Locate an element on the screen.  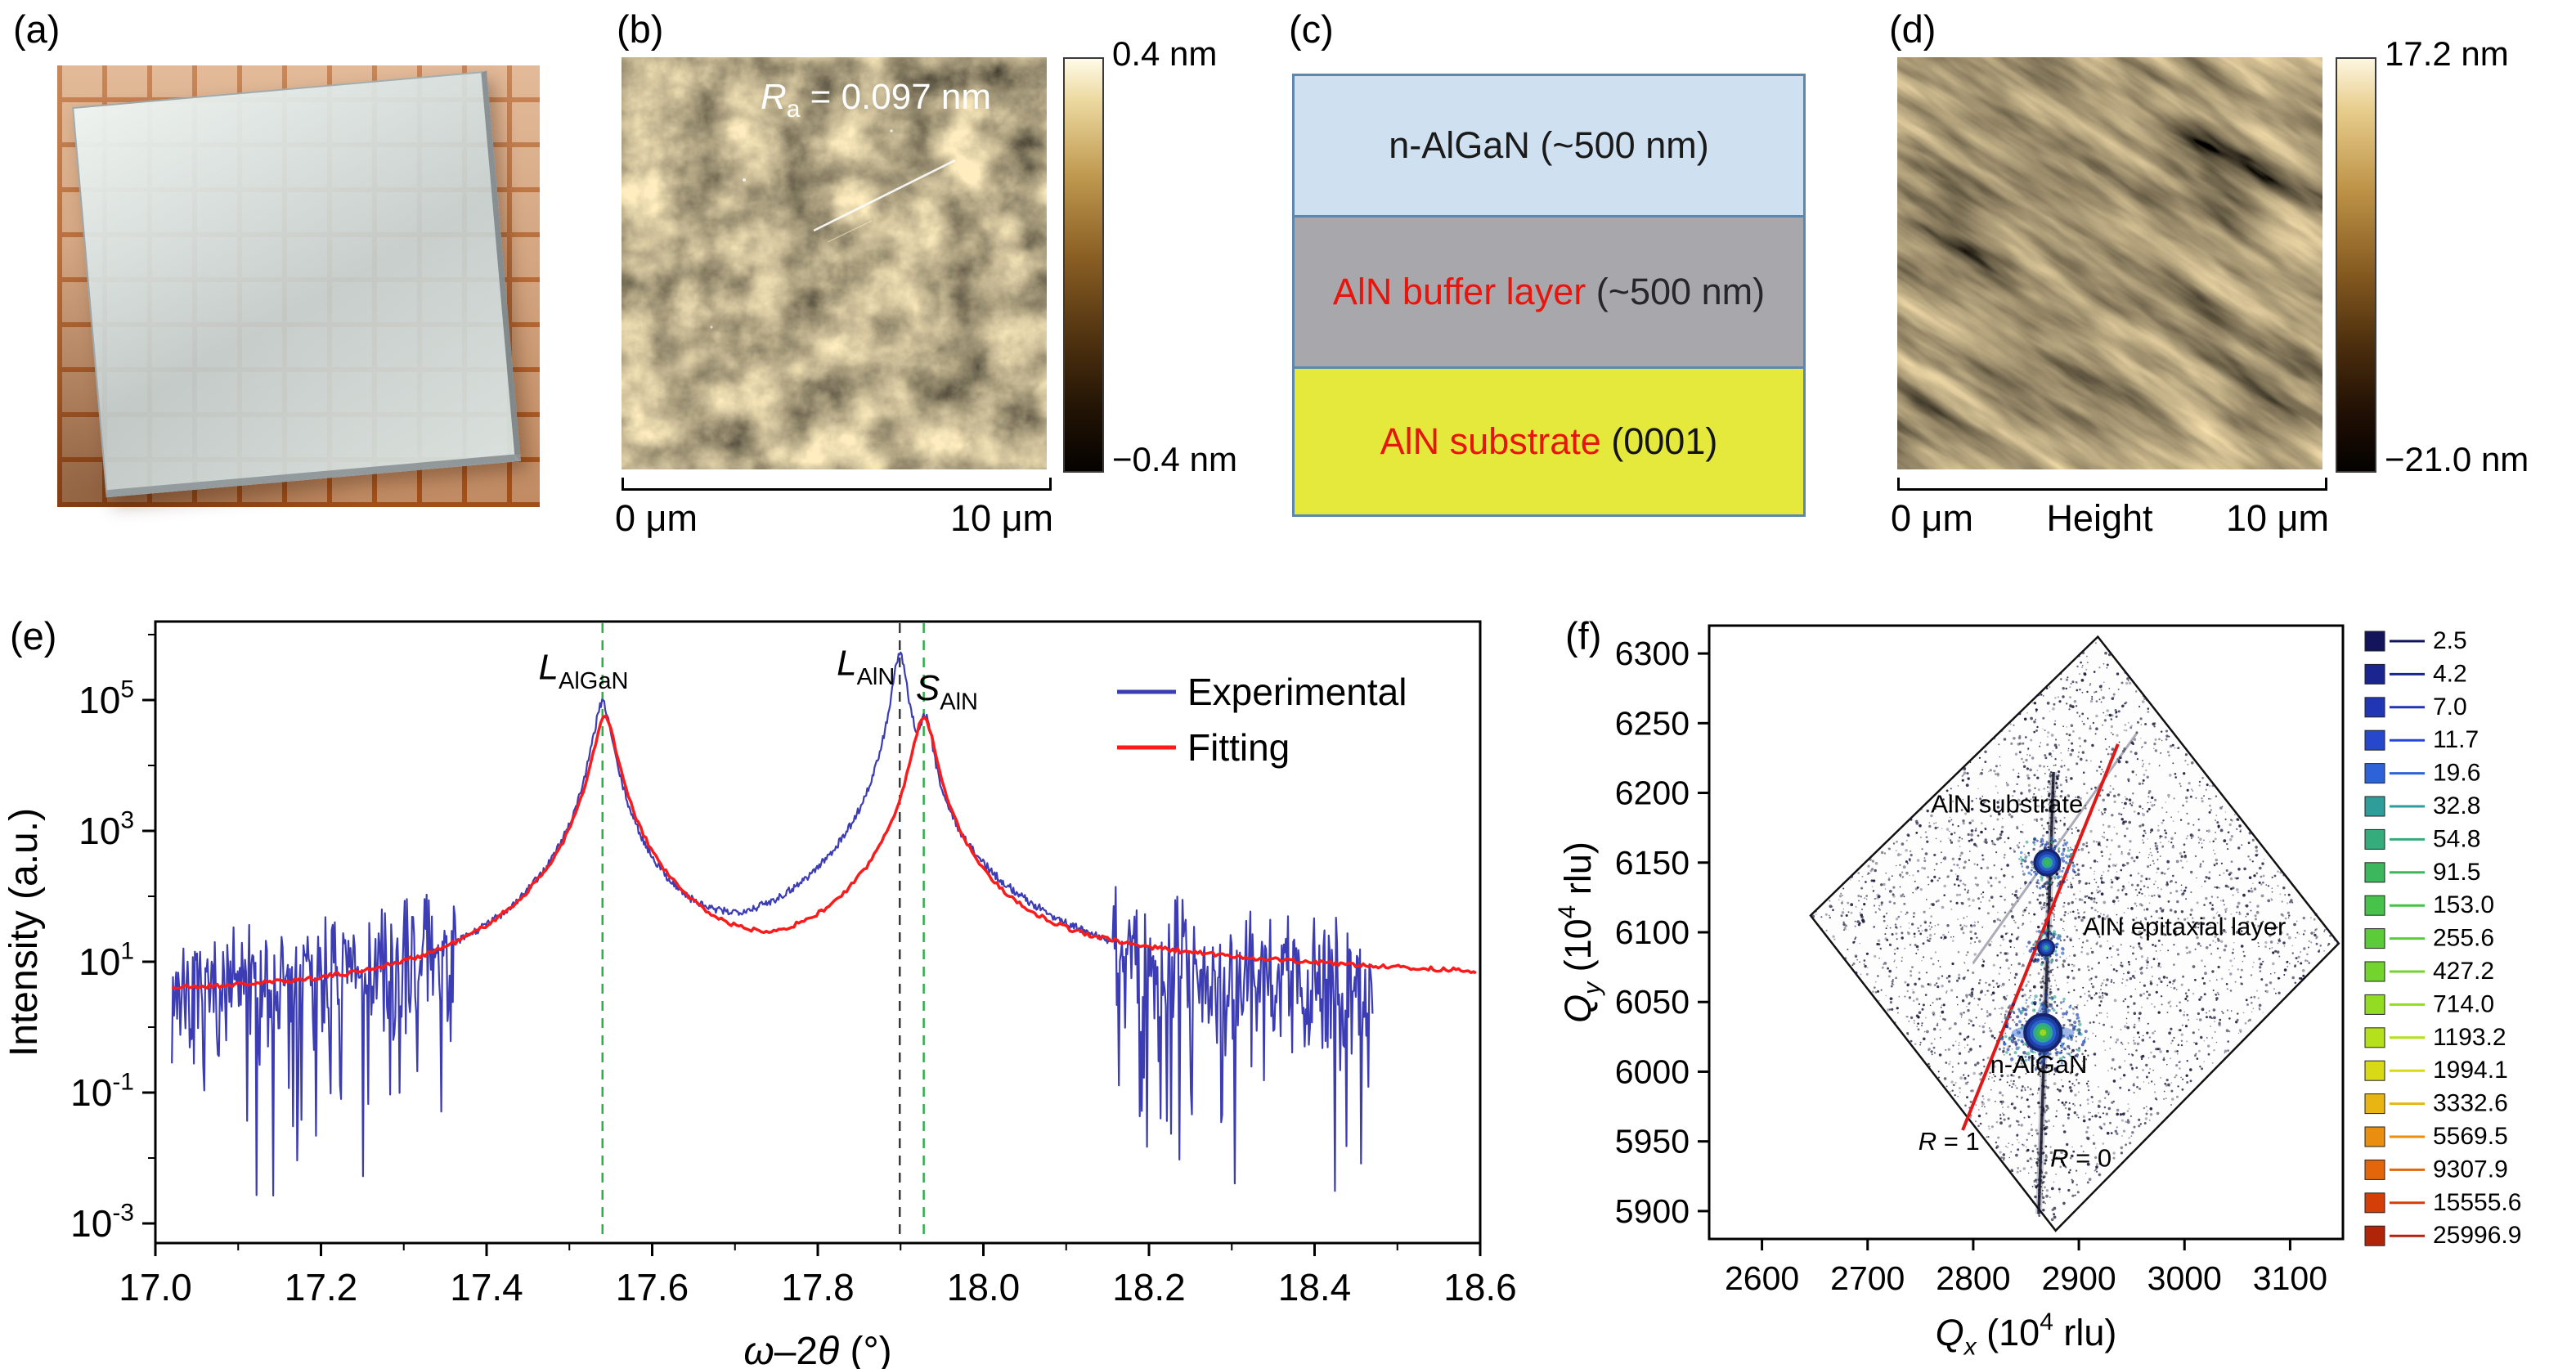
afm-b-texture is located at coordinates (834, 263).